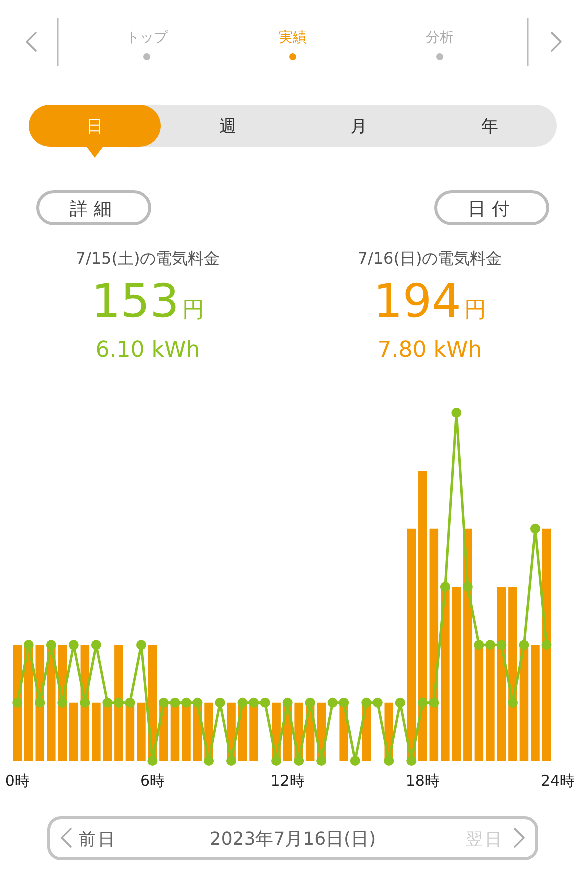 This screenshot has width=586, height=871. What do you see at coordinates (430, 350) in the screenshot?
I see `text: 7.80 kWh` at bounding box center [430, 350].